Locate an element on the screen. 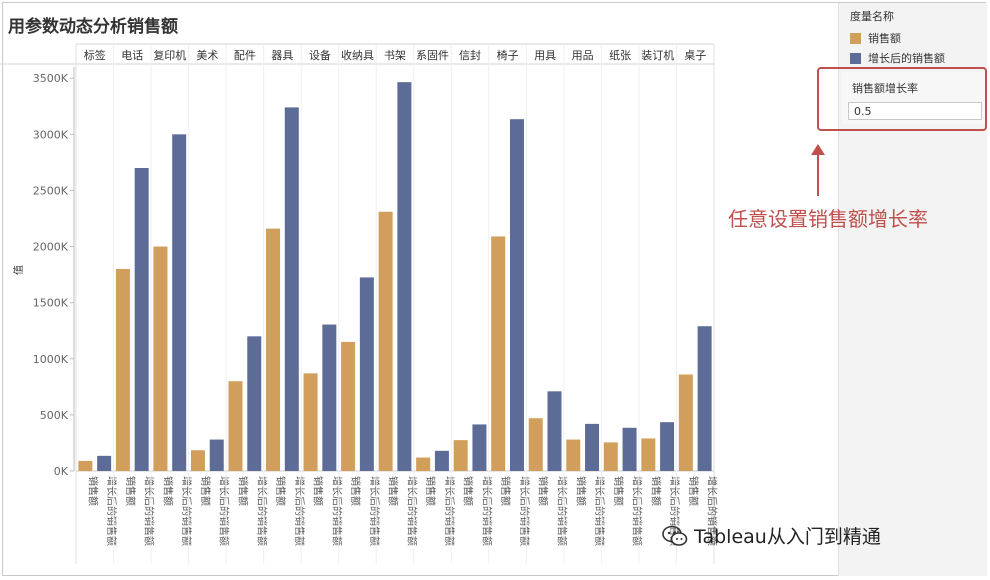  legend-item-grown-sales: 增长后的销售额 is located at coordinates (897, 58).